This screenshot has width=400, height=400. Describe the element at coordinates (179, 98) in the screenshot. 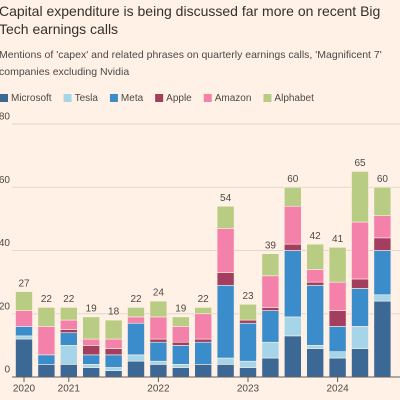

I see `legend-label: Apple` at that location.